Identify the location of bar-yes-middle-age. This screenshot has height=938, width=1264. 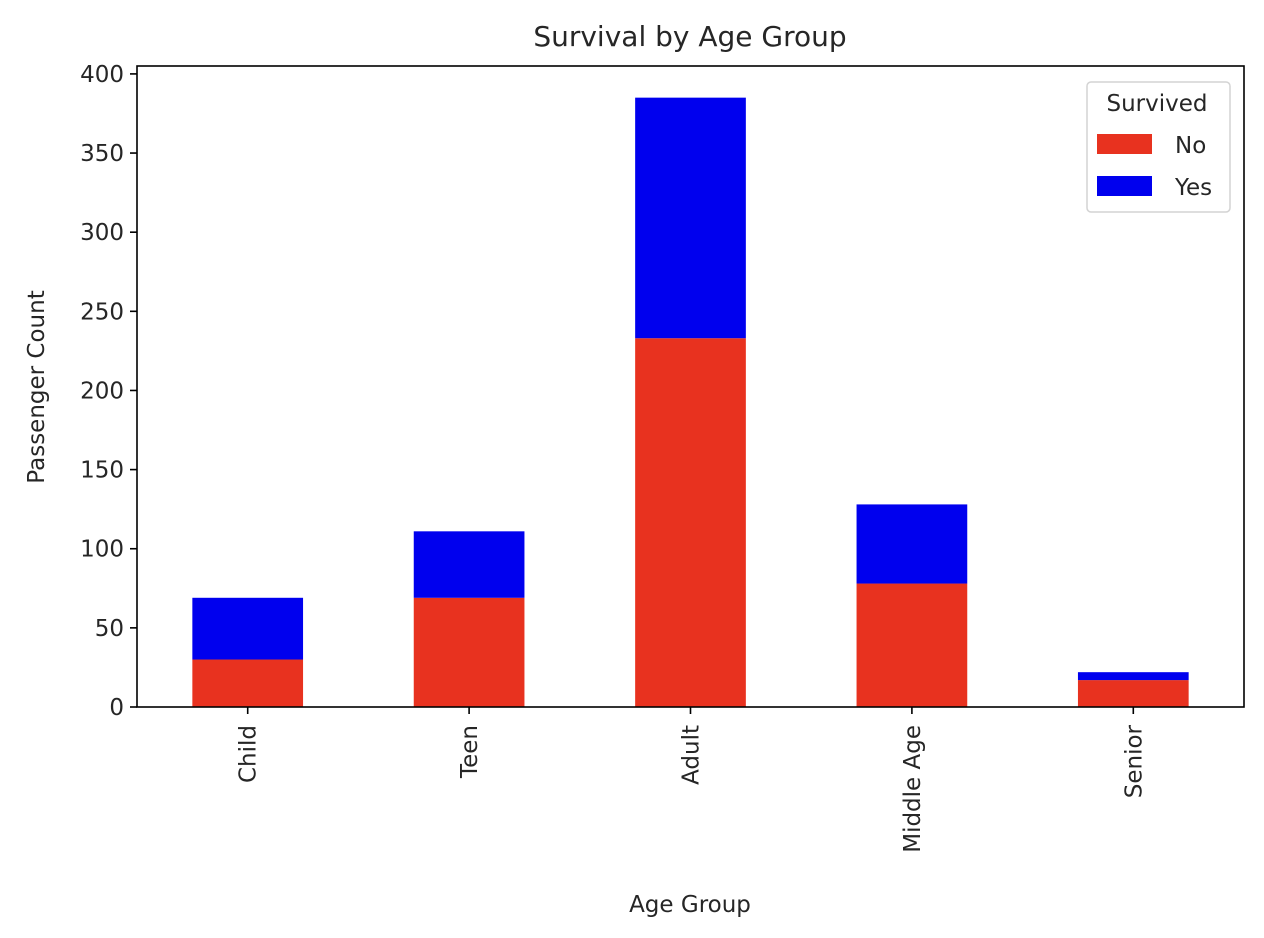
(912, 544).